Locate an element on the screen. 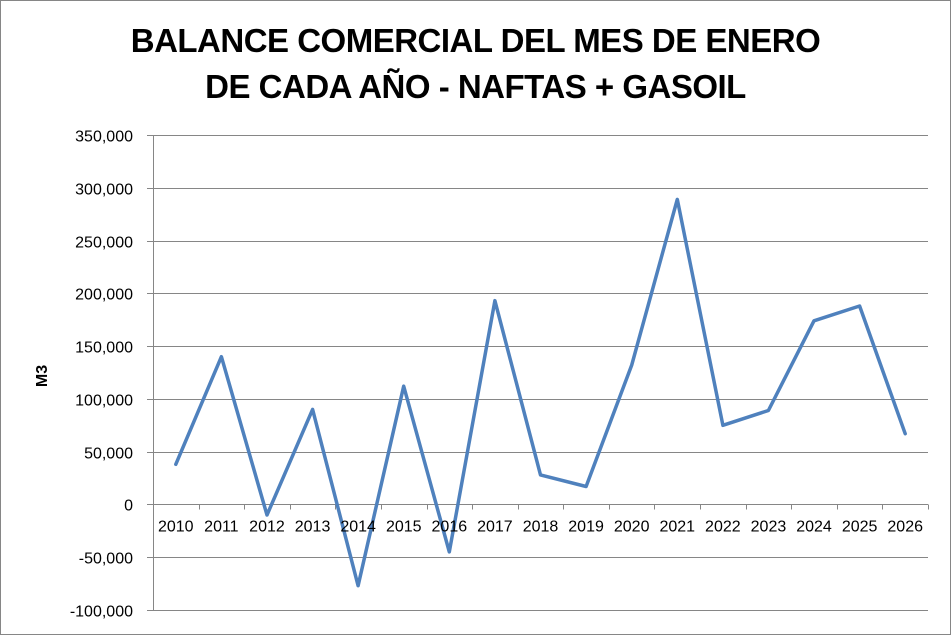  x-tick-label-4: 2014 is located at coordinates (358, 527).